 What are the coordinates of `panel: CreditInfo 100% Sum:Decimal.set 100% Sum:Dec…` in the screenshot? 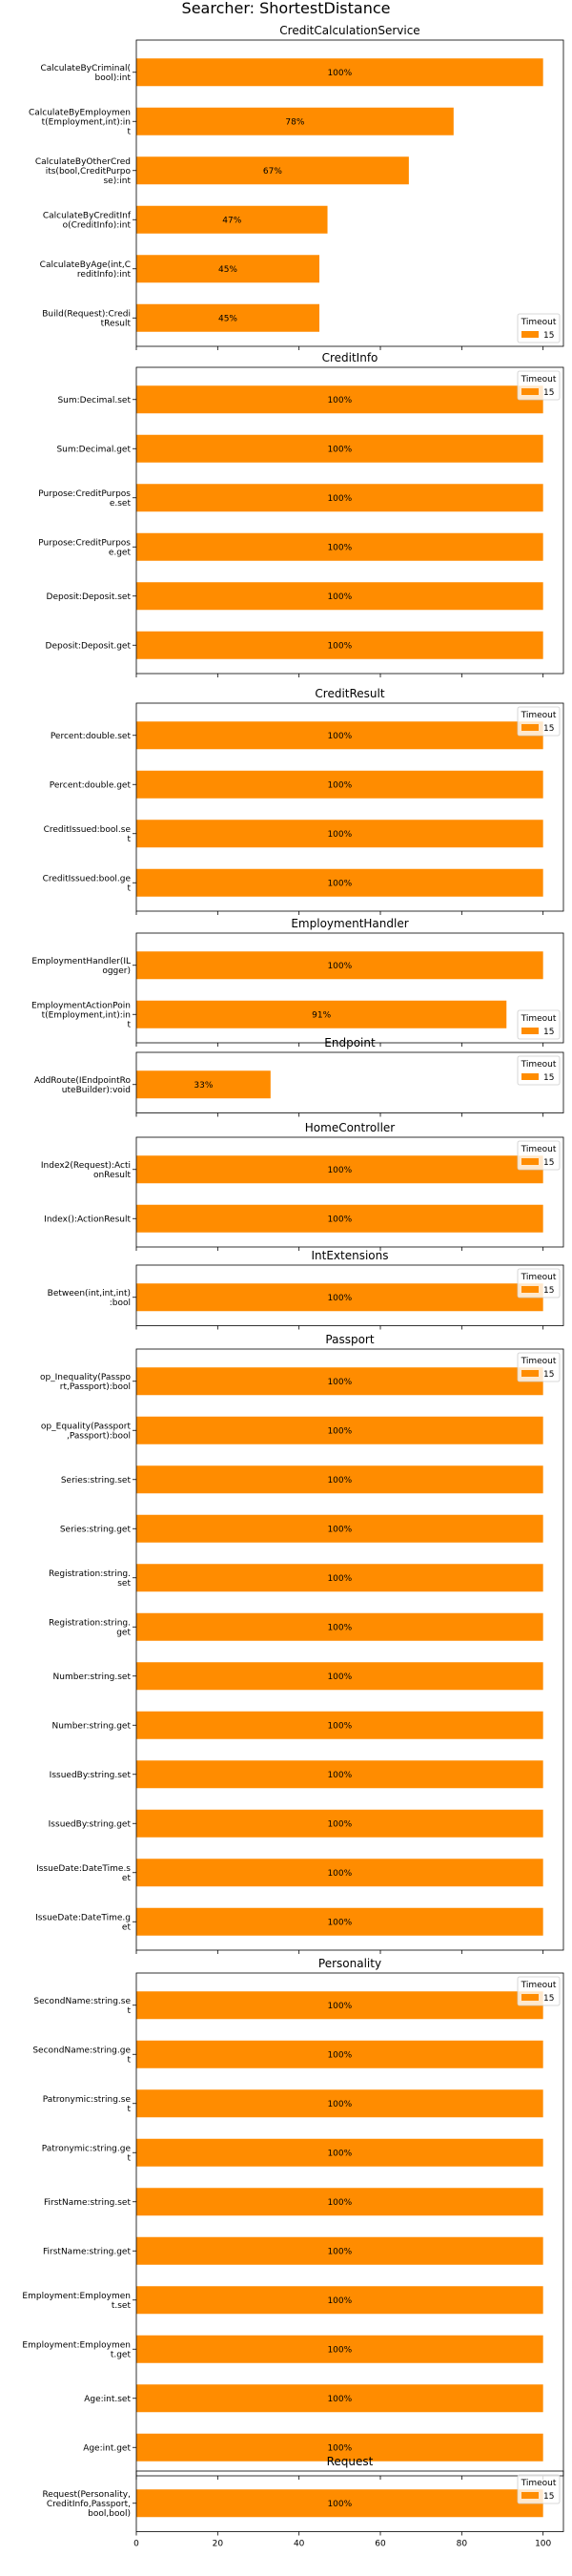 It's located at (301, 514).